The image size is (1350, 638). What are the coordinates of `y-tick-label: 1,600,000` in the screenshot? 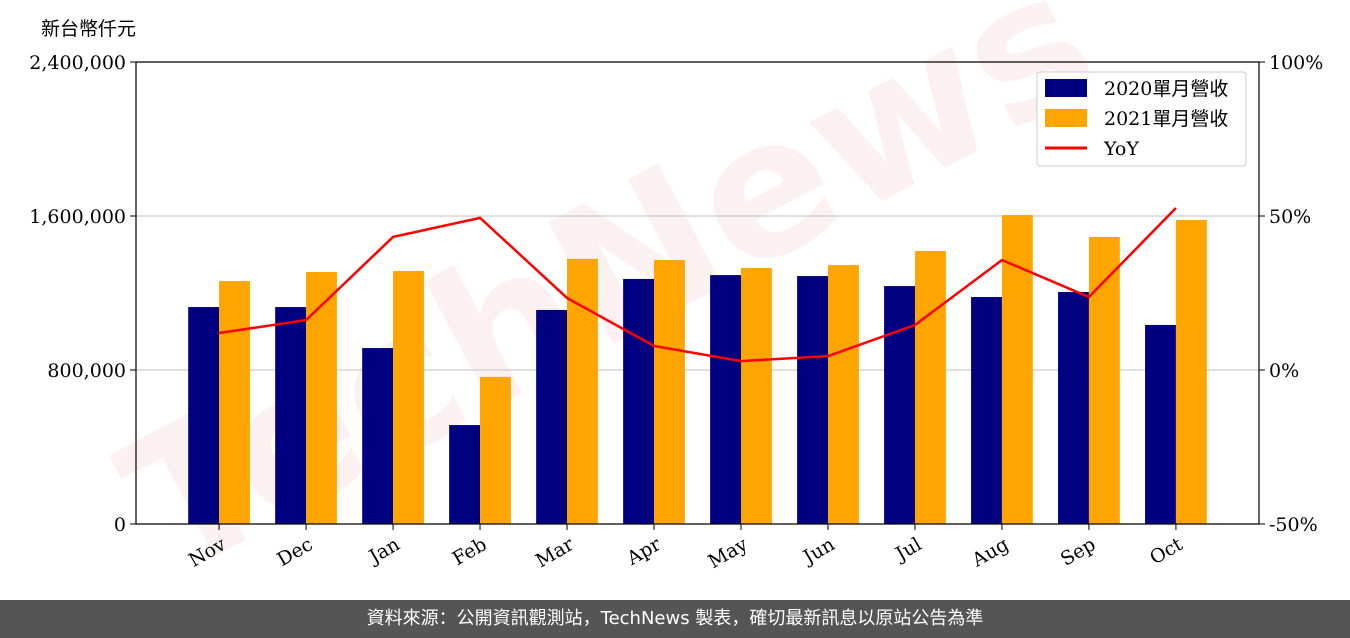 It's located at (77, 217).